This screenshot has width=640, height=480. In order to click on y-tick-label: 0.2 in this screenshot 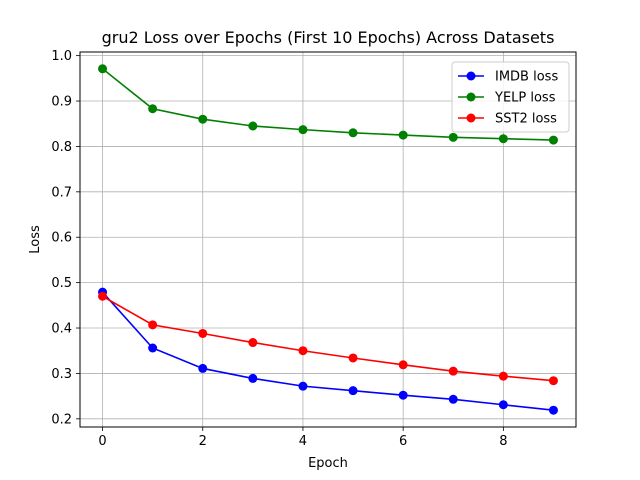, I will do `click(61, 419)`.